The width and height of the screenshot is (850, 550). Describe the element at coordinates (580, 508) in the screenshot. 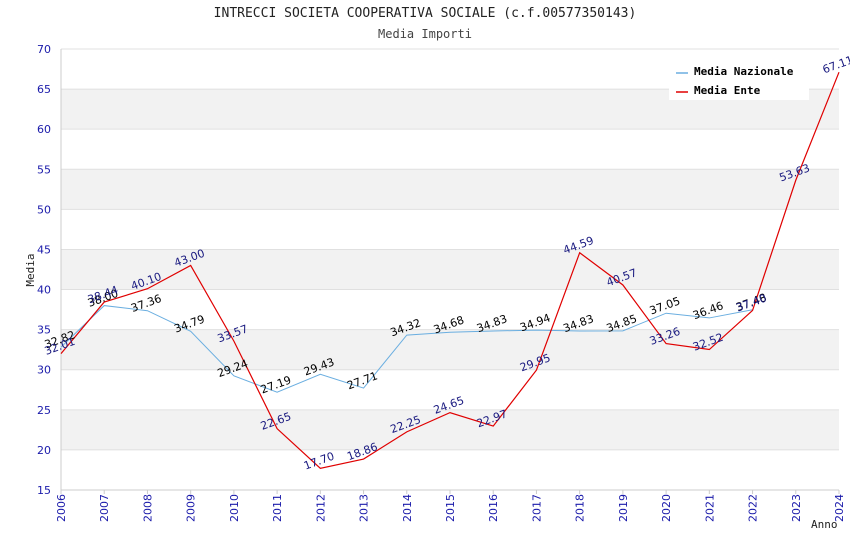

I see `x-tick-label: 2018` at that location.